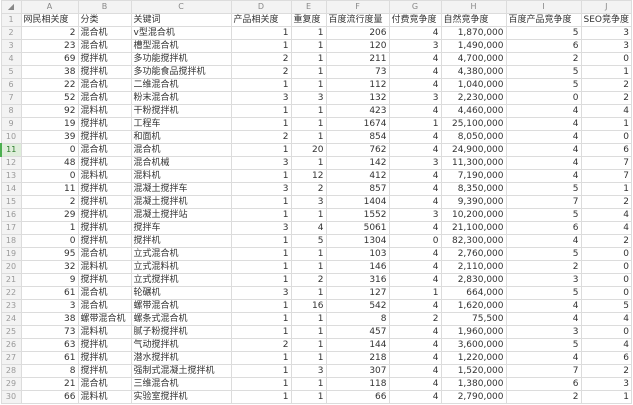 The image size is (633, 405). What do you see at coordinates (415, 215) in the screenshot?
I see `cell-G16: 3` at bounding box center [415, 215].